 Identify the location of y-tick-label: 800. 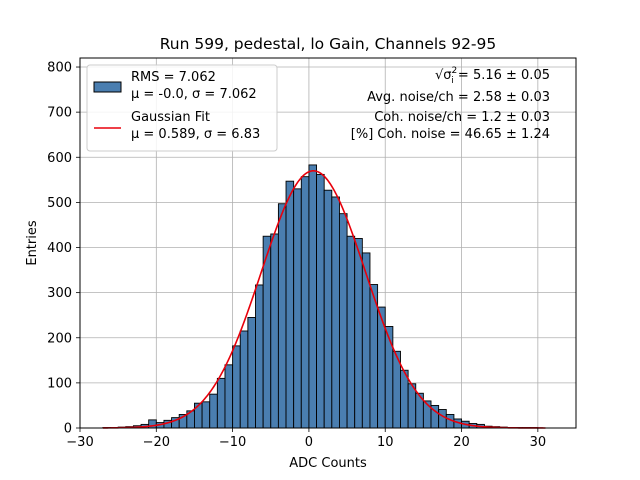
(59, 68).